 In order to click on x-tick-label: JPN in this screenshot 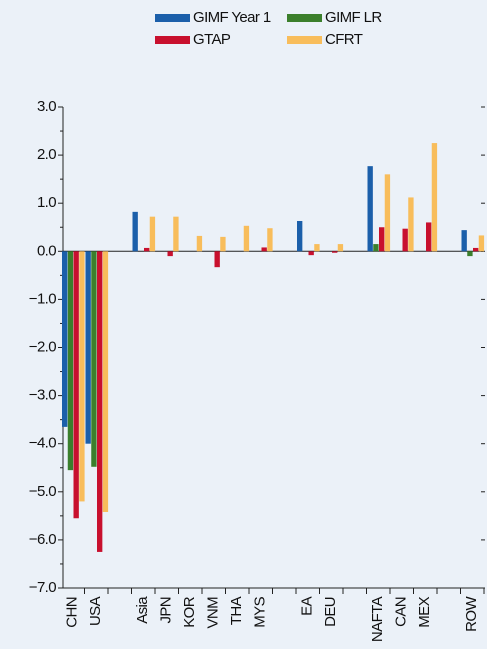, I will do `click(166, 610)`.